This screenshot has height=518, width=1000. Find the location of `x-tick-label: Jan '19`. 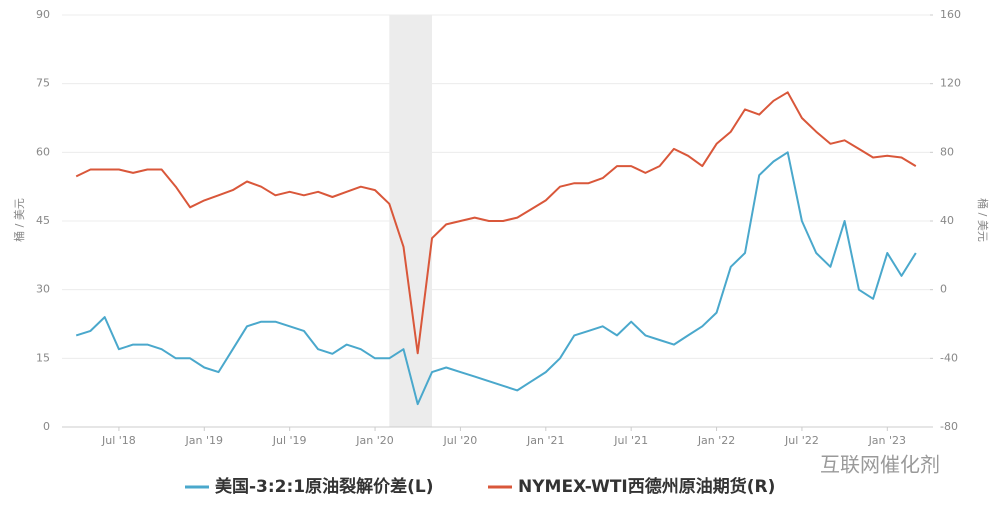

x-tick-label: Jan '19 is located at coordinates (204, 440).